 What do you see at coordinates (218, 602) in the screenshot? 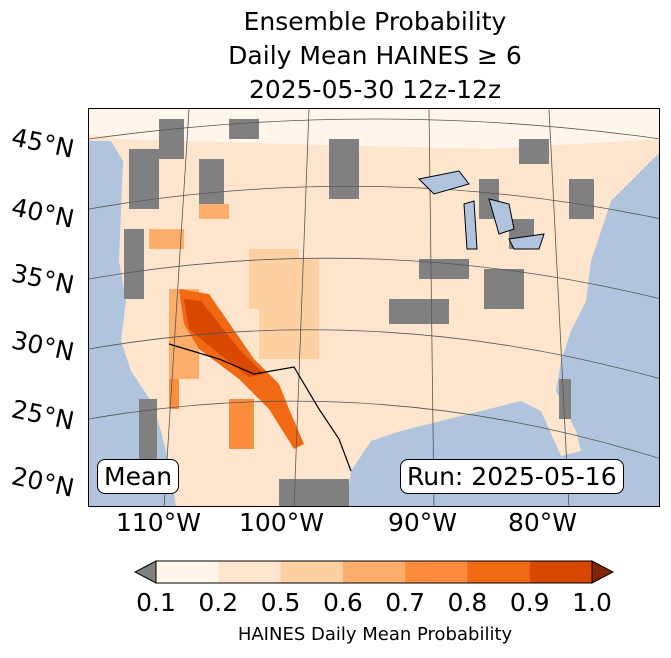
I see `colorbar-tick-label: 0.2` at bounding box center [218, 602].